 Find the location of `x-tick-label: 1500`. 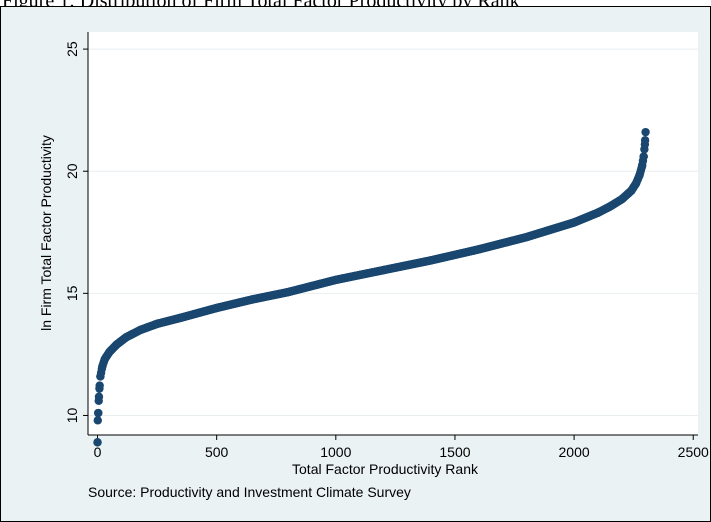

x-tick-label: 1500 is located at coordinates (454, 452).